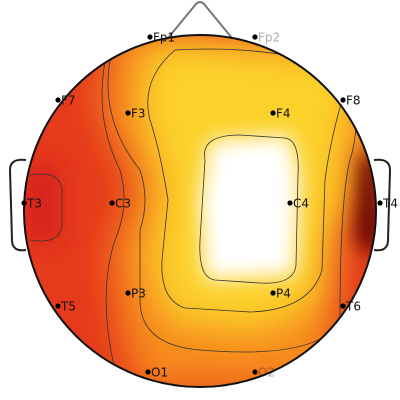 The image size is (400, 400). I want to click on electrode-label: F7, so click(68, 101).